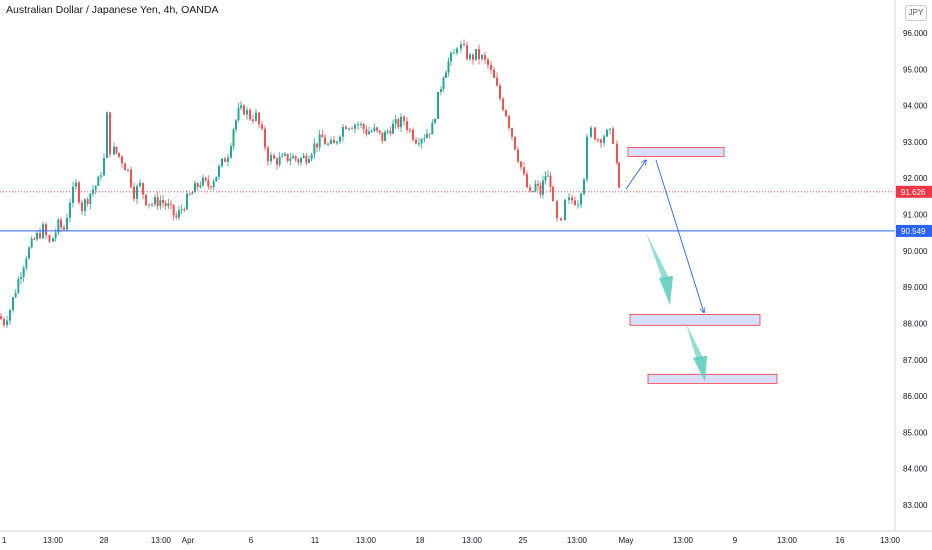 This screenshot has height=550, width=932. I want to click on zones-layer, so click(702, 265).